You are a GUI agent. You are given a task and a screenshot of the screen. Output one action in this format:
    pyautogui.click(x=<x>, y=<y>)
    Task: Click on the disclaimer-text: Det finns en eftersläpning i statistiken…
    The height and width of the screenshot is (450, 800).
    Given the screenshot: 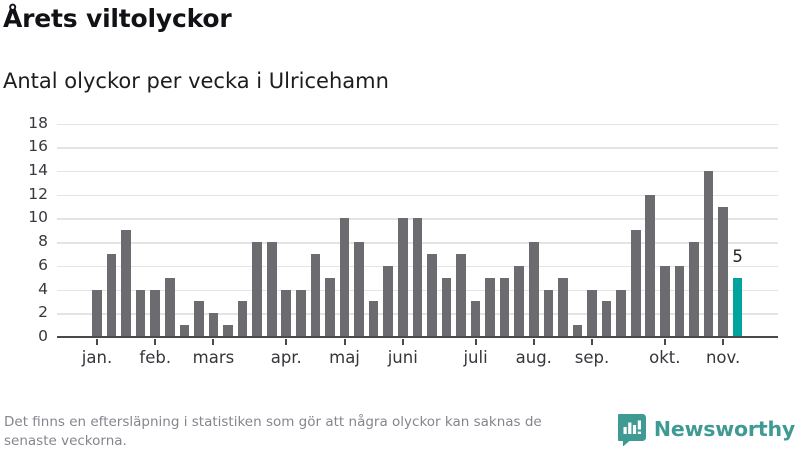 What is the action you would take?
    pyautogui.click(x=273, y=431)
    